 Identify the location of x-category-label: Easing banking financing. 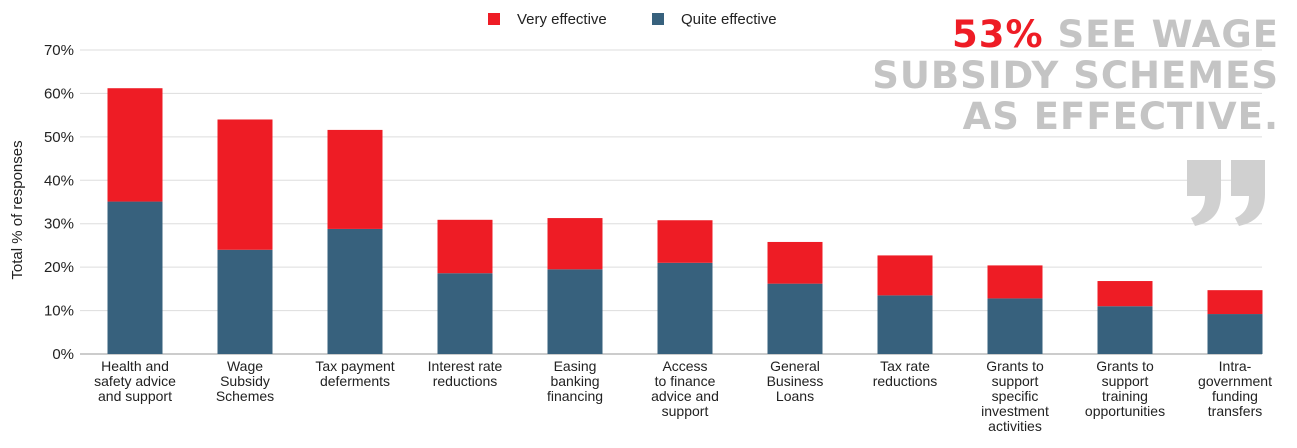
(575, 381).